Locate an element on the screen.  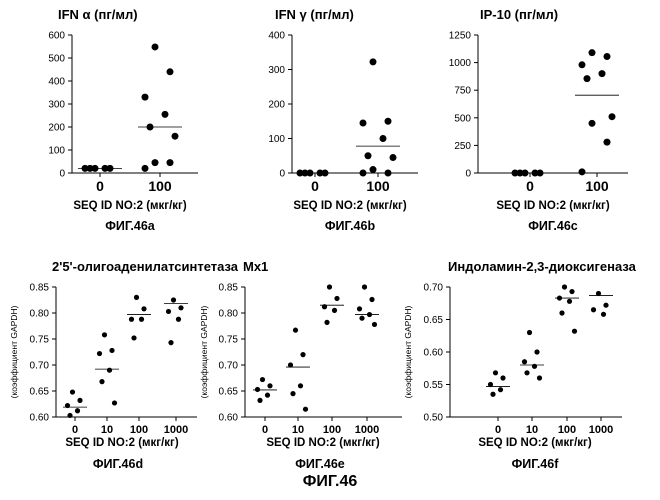
panel-1-ytick-label: 0 is located at coordinates (62, 174).